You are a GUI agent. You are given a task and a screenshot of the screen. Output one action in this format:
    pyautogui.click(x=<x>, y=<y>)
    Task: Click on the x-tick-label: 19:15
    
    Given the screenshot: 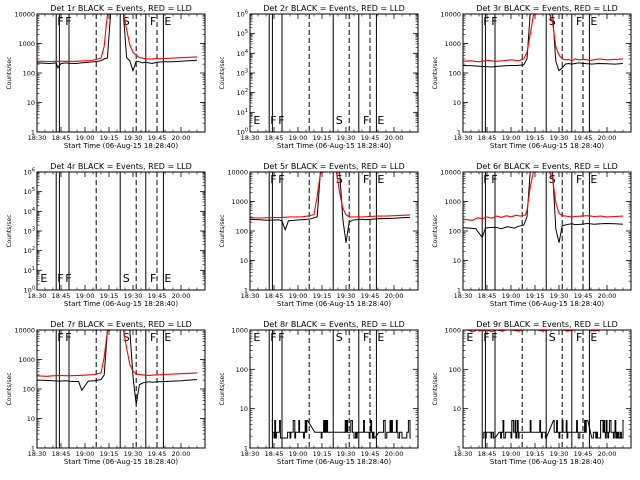 What is the action you would take?
    pyautogui.click(x=322, y=296)
    